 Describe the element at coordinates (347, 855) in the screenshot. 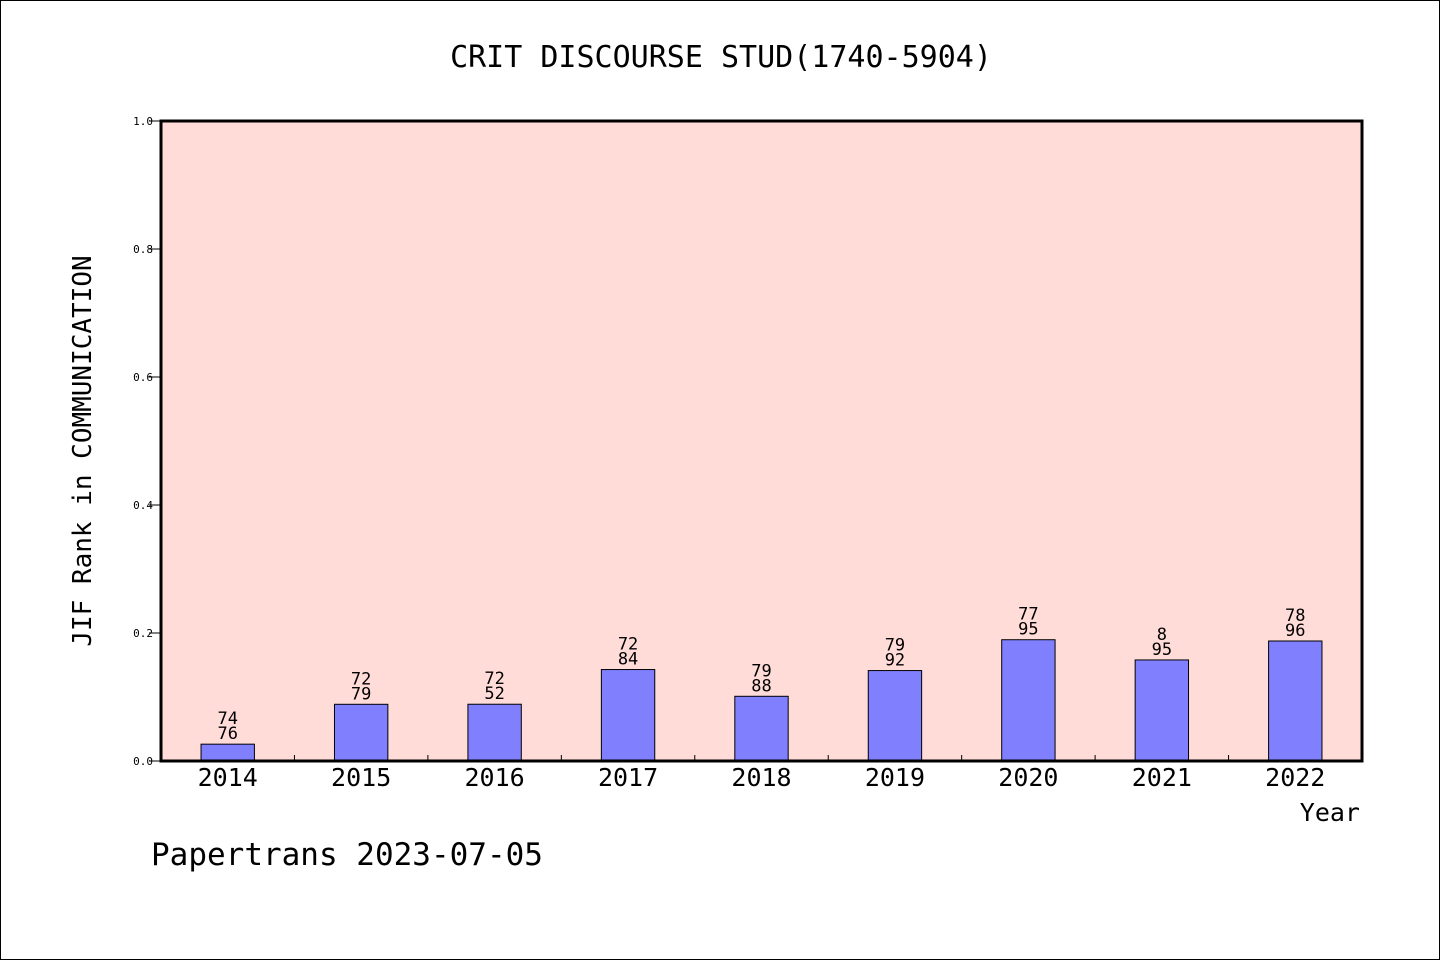

I see `footer-credit: Papertrans 2023-07-05` at that location.